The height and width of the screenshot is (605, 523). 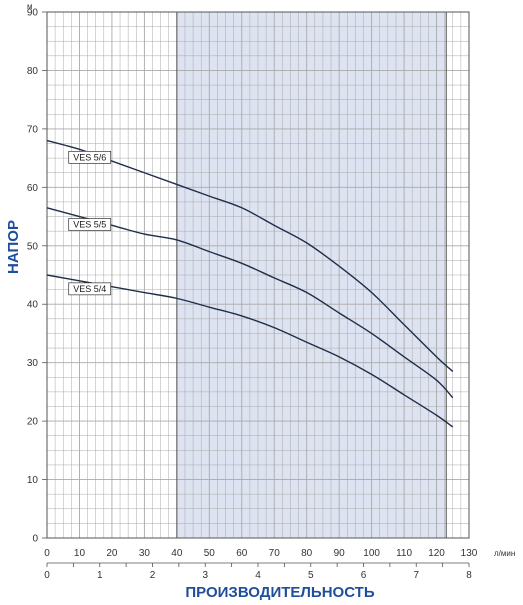 What do you see at coordinates (307, 553) in the screenshot?
I see `x-tick-label: 80` at bounding box center [307, 553].